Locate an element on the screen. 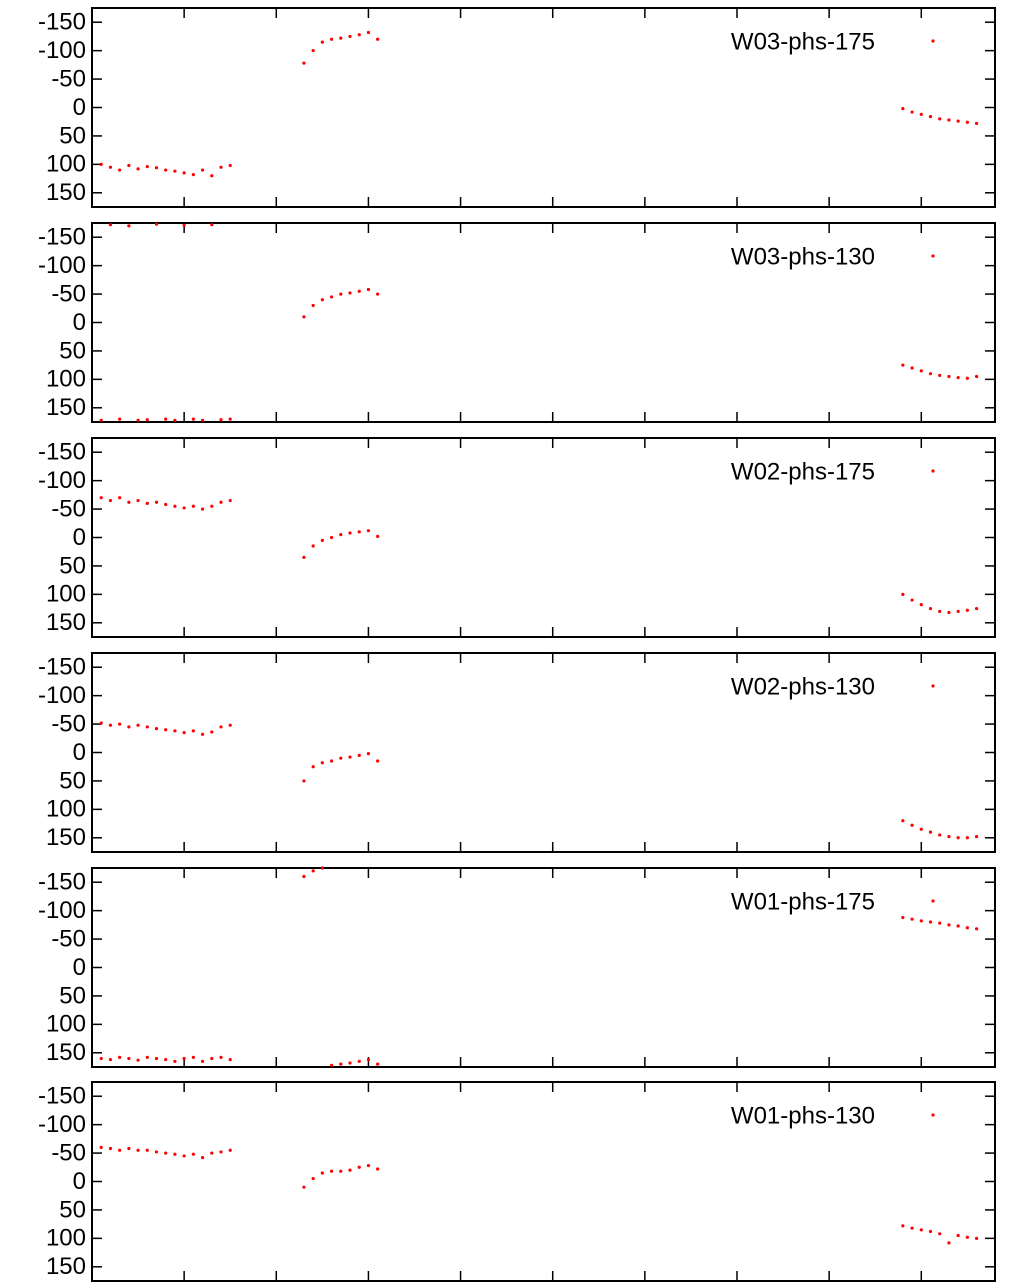 Image resolution: width=1014 pixels, height=1283 pixels. legend-label: W01-phs-130 is located at coordinates (803, 1115).